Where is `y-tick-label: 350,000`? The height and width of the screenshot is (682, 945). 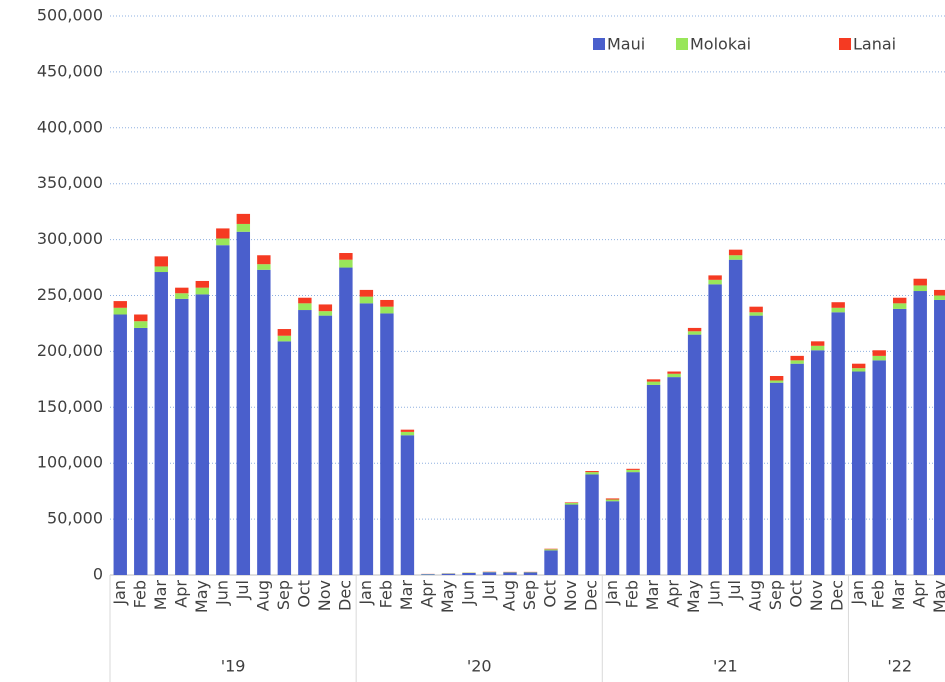
y-tick-label: 350,000 is located at coordinates (70, 182).